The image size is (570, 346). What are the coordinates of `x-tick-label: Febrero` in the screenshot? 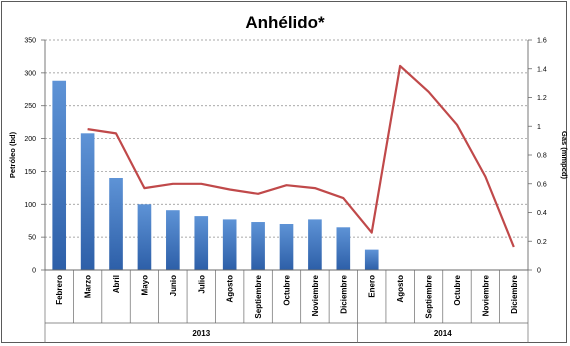 It's located at (59, 290).